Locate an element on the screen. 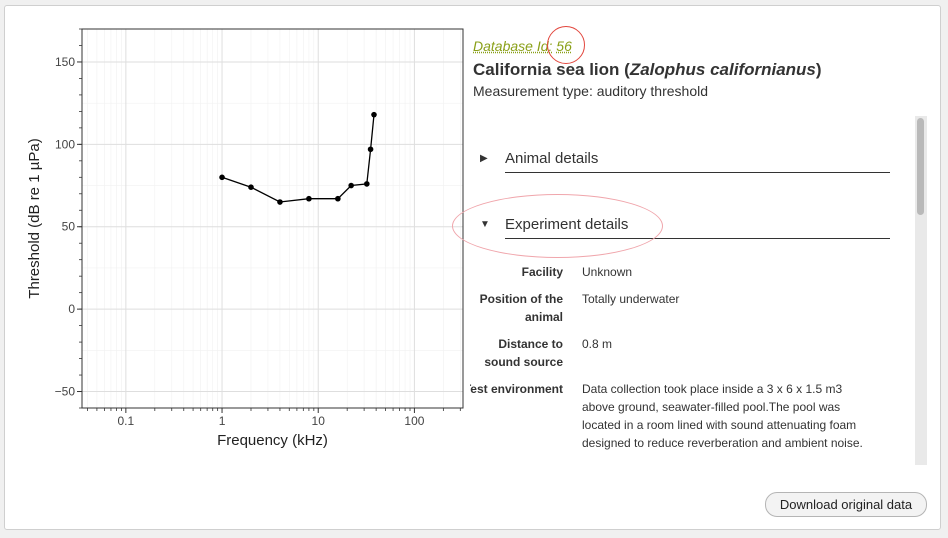 The width and height of the screenshot is (948, 538). detail-label: Facility is located at coordinates (542, 272).